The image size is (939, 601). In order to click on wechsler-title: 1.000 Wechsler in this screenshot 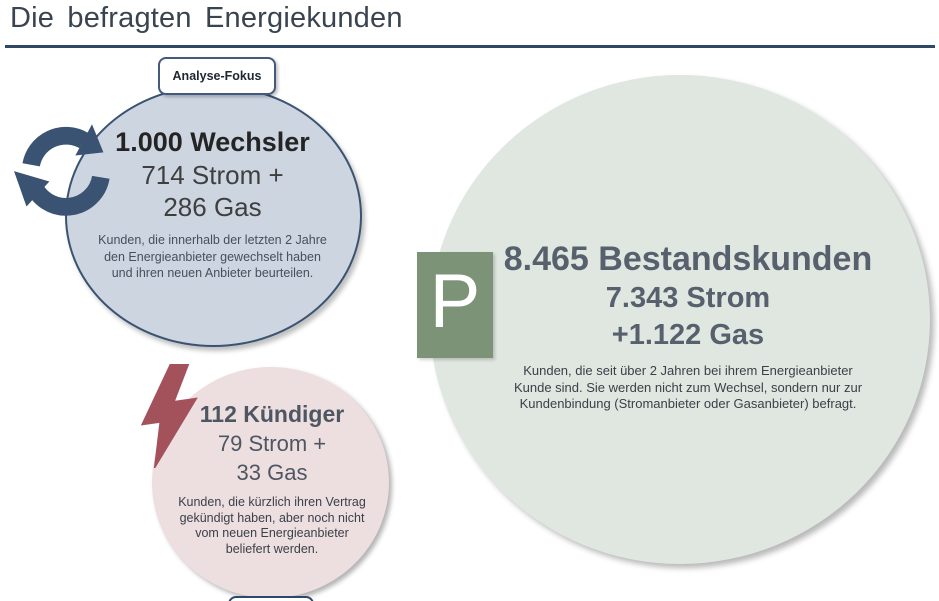, I will do `click(212, 142)`.